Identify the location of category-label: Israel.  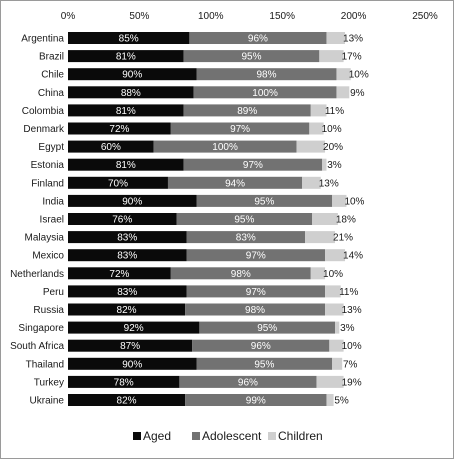
(52, 220).